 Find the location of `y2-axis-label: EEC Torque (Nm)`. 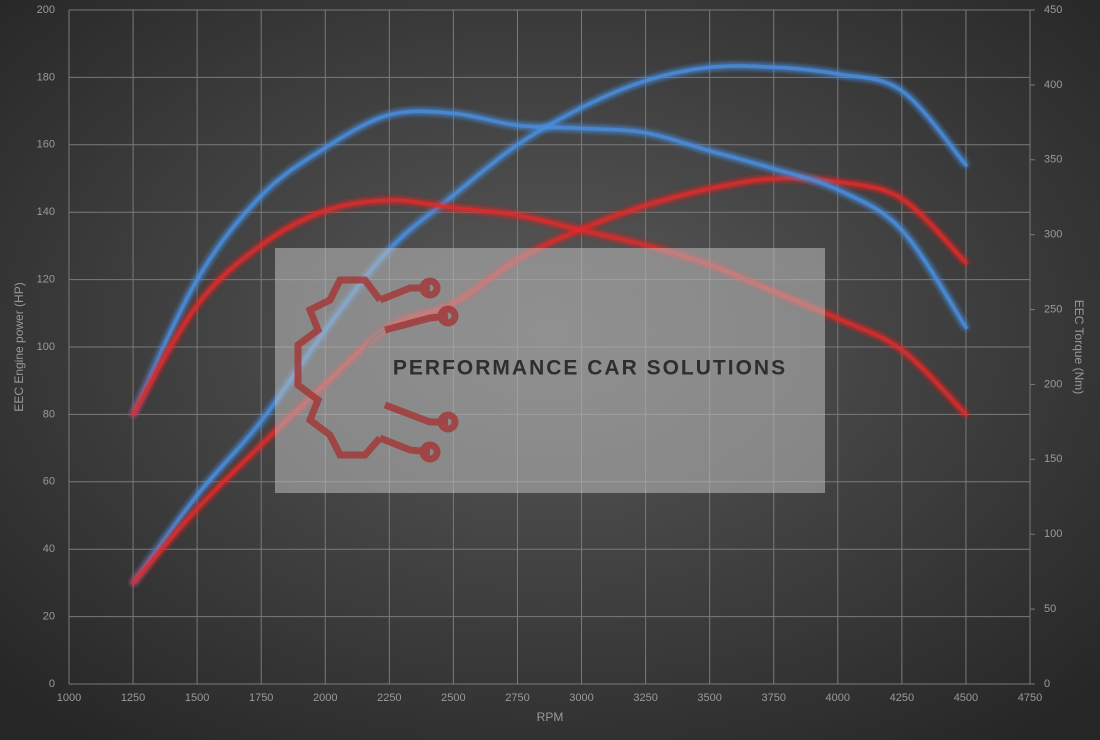

y2-axis-label: EEC Torque (Nm) is located at coordinates (1079, 347).